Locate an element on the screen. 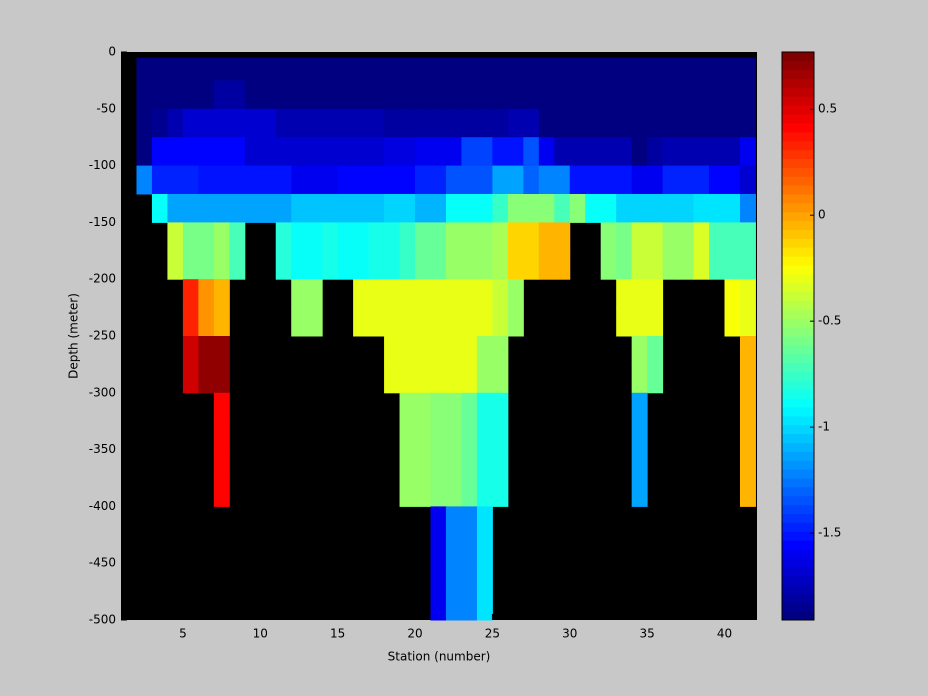 Image resolution: width=928 pixels, height=696 pixels. x-tick-label: 40 is located at coordinates (724, 634).